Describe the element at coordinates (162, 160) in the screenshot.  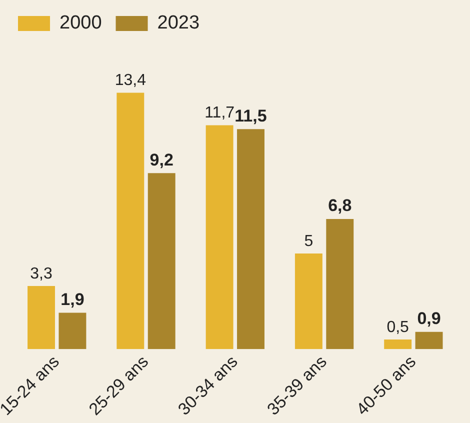
I see `data-label: 9,2` at that location.